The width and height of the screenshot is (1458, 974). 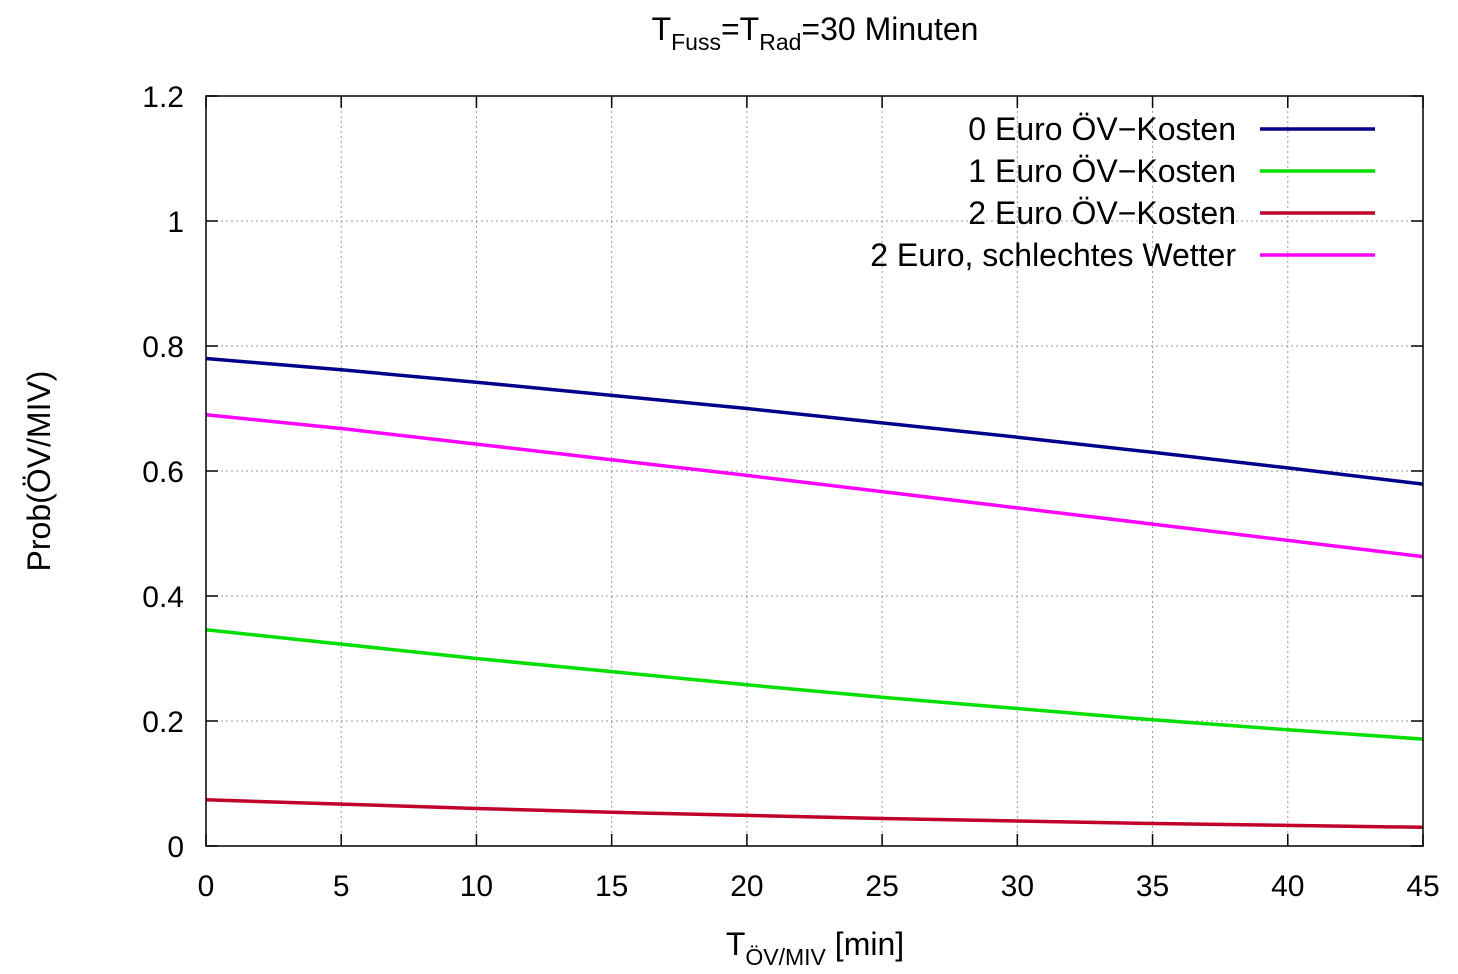 I want to click on y-tick-label: 0.4, so click(x=163, y=597).